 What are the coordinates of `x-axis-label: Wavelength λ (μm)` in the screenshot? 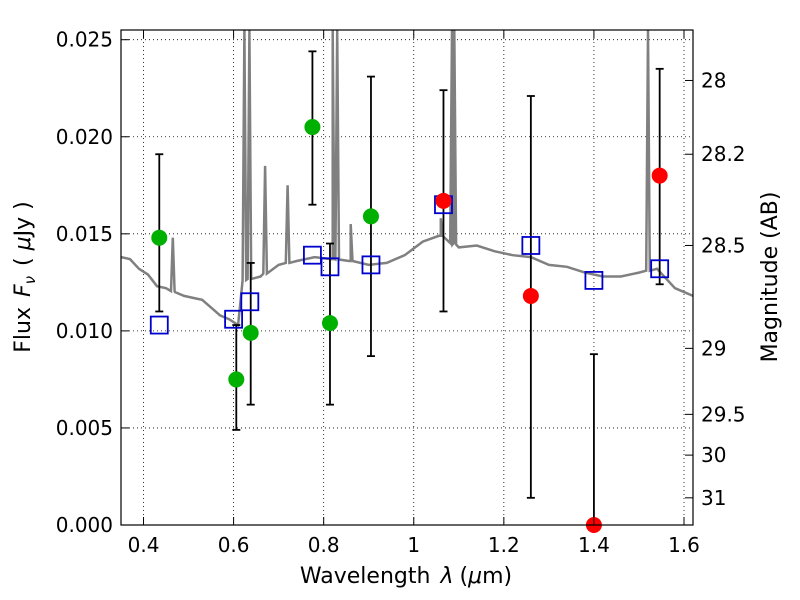 It's located at (406, 576).